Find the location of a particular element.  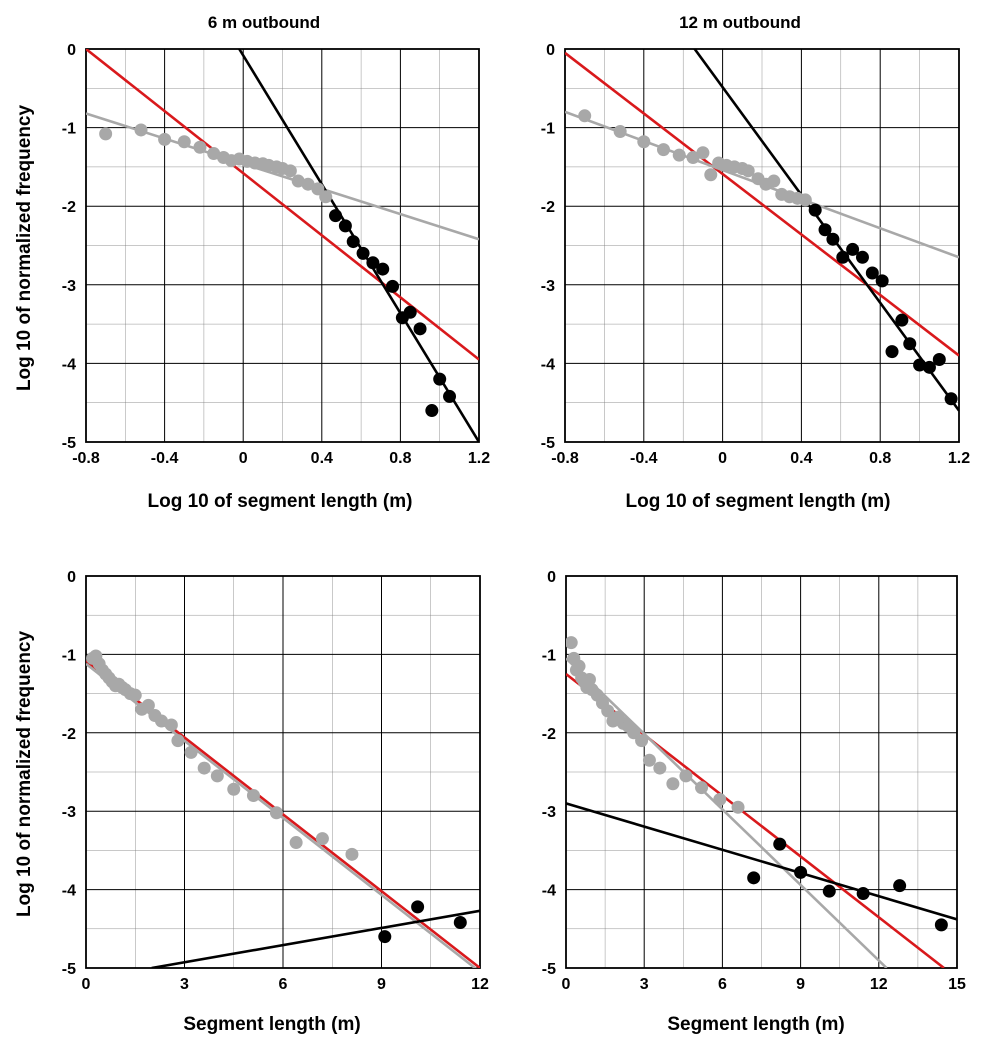

x-tick-label: 0.8 is located at coordinates (400, 458).